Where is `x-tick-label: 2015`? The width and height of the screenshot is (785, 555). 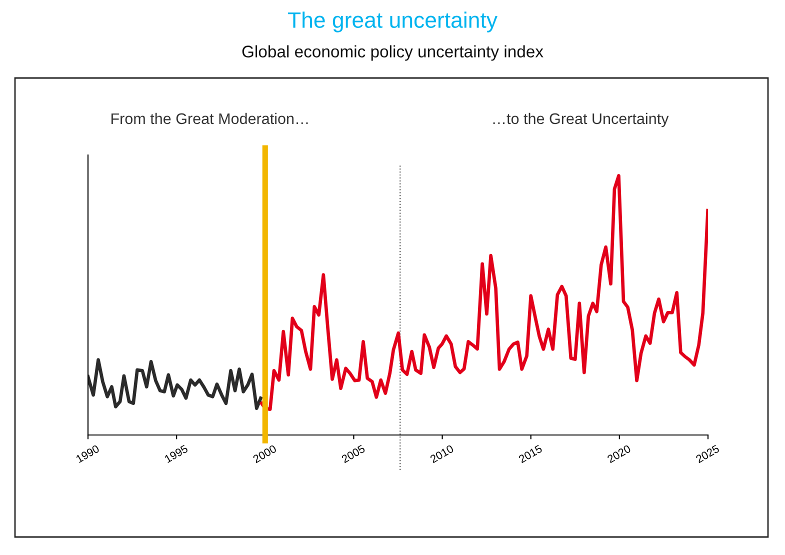
x-tick-label: 2015 is located at coordinates (530, 454).